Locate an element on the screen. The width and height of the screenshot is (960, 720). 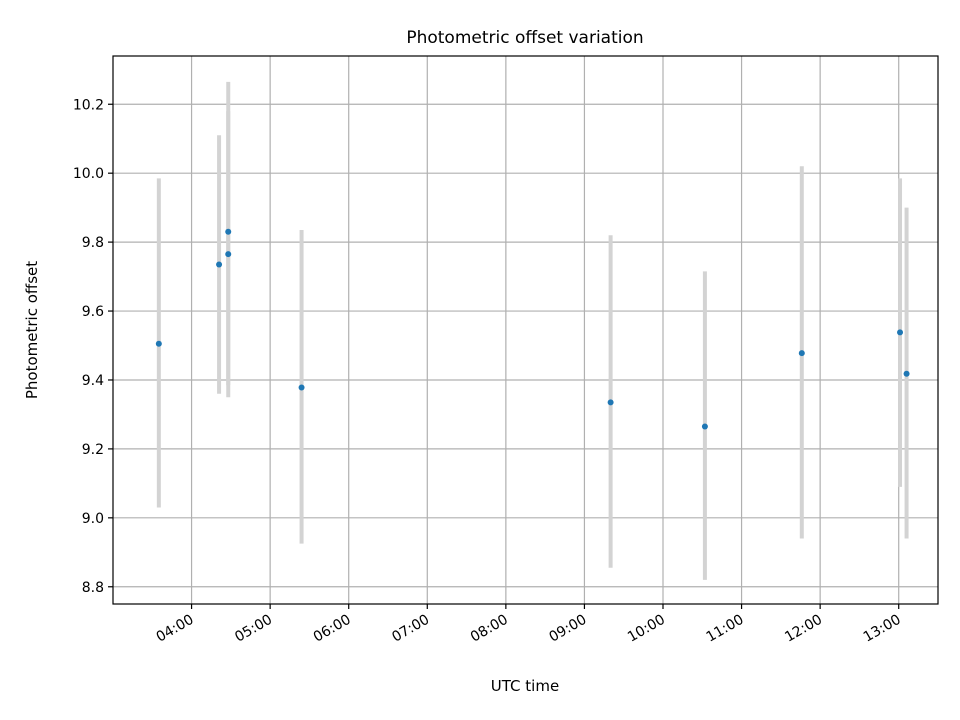
y-axis-label: Photometric offset is located at coordinates (32, 330).